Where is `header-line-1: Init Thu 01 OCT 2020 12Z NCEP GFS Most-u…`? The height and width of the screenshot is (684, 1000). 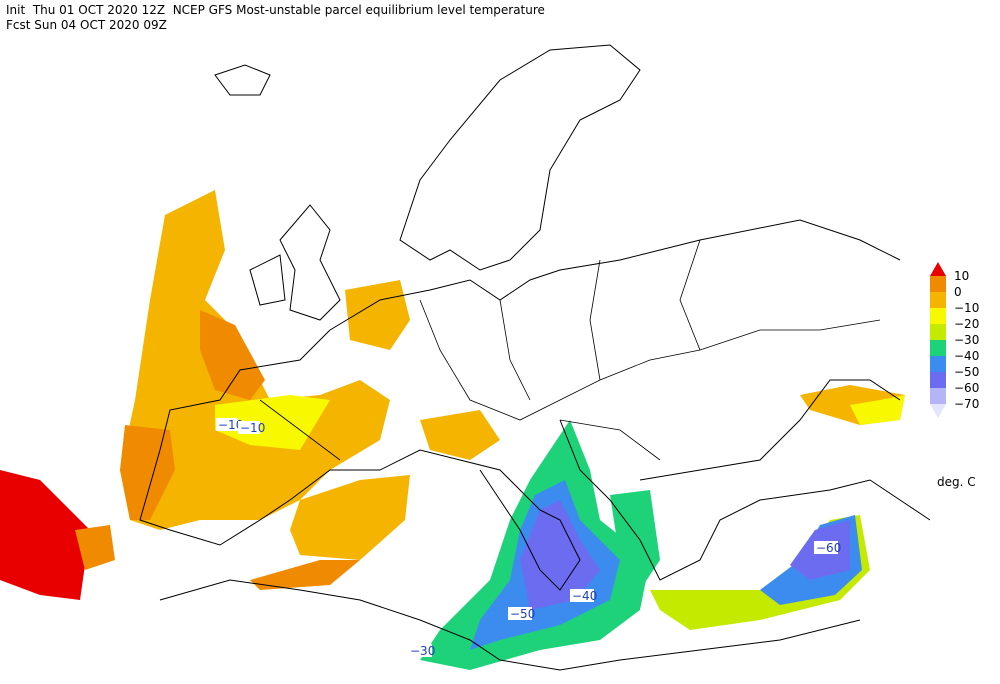
header-line-1: Init Thu 01 OCT 2020 12Z NCEP GFS Most-u… is located at coordinates (275, 10).